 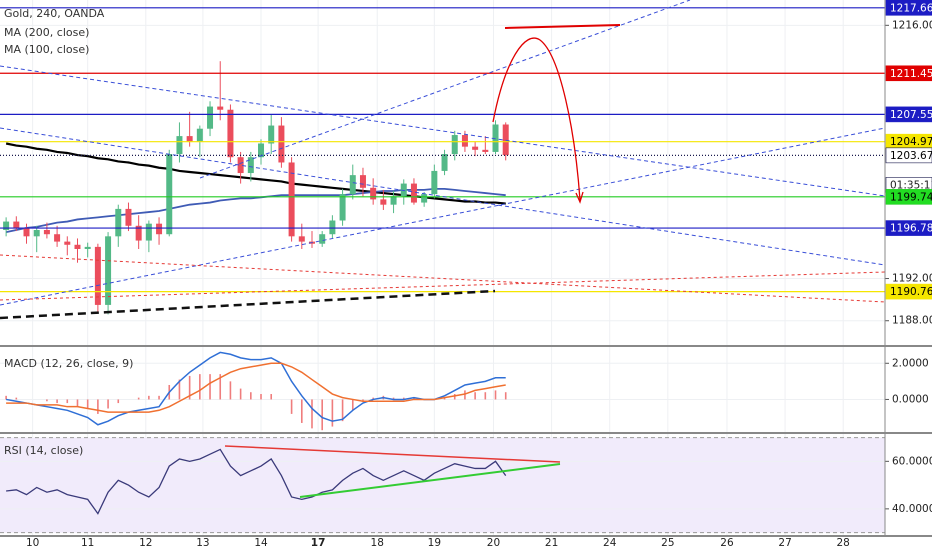 What do you see at coordinates (318, 543) in the screenshot?
I see `x-tick-label: 17` at bounding box center [318, 543].